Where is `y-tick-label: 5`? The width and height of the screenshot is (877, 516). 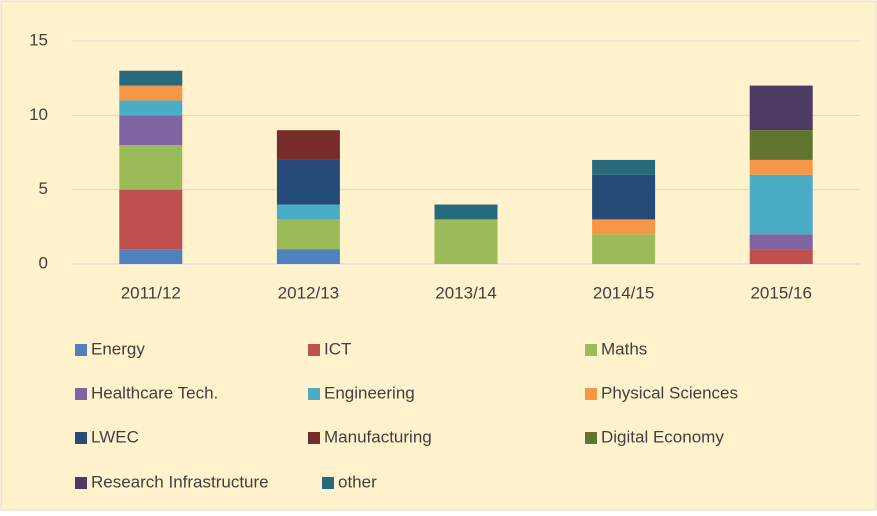 y-tick-label: 5 is located at coordinates (43, 188).